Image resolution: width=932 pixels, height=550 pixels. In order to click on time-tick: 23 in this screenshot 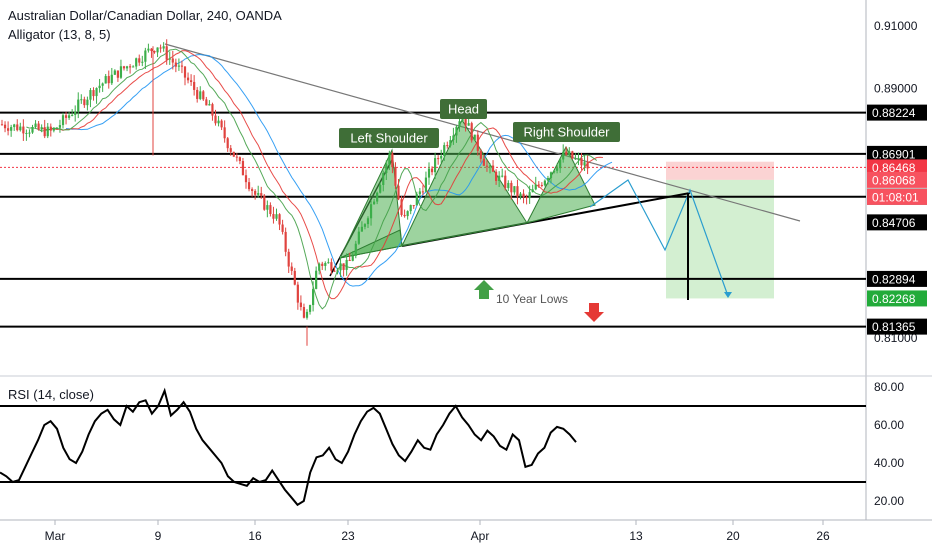, I will do `click(348, 536)`.